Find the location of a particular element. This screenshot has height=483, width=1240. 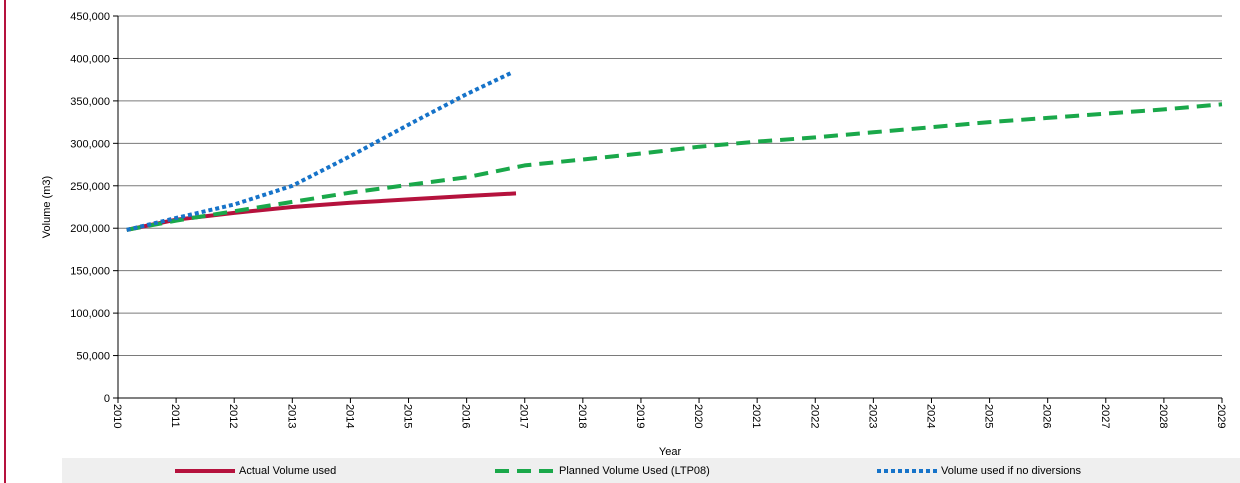

legend-label-actual: Actual Volume used is located at coordinates (288, 470).